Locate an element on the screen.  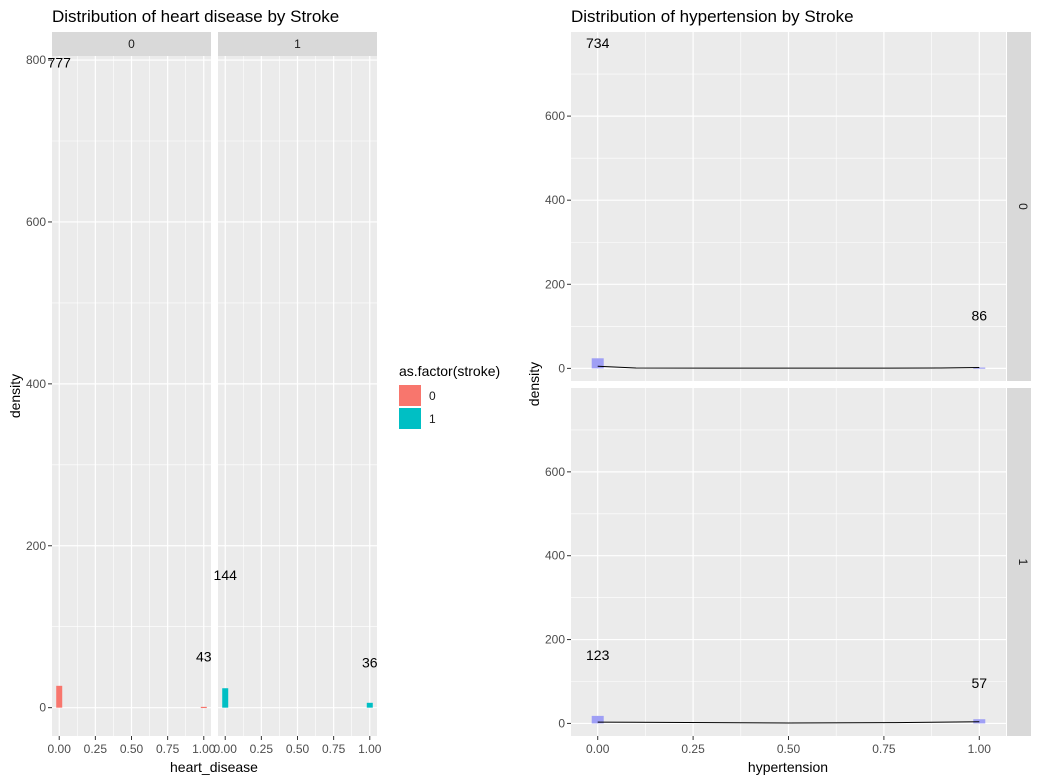
count-label: 57 is located at coordinates (980, 683).